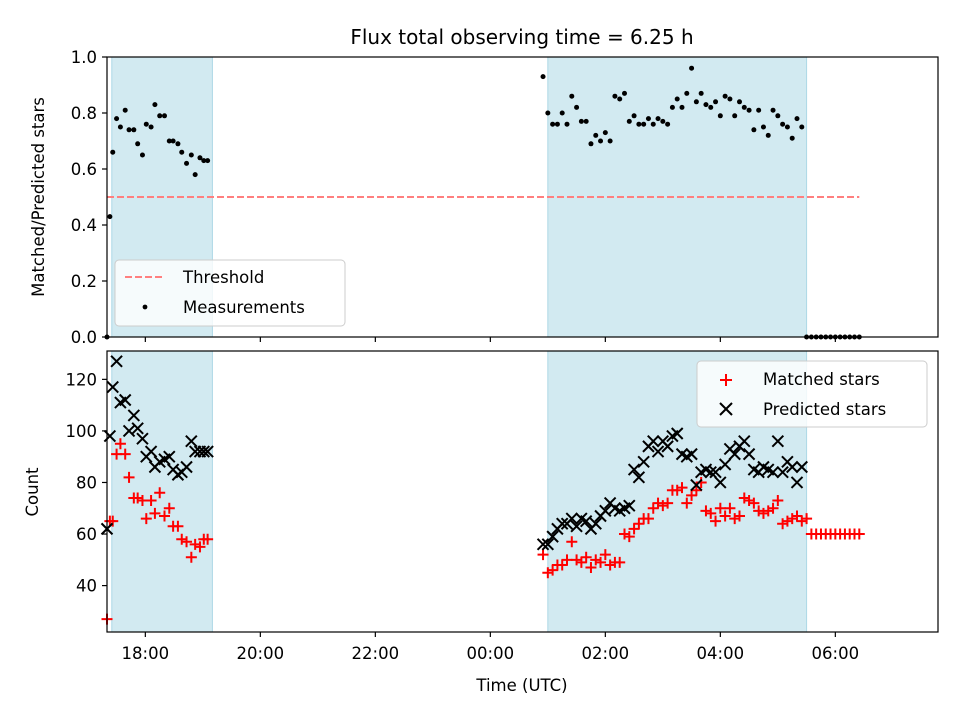 Image resolution: width=960 pixels, height=720 pixels. What do you see at coordinates (490, 647) in the screenshot?
I see `count-x-ticks: 18:00 20:00 22:00 00:00 02:00 04:00 06:00` at bounding box center [490, 647].